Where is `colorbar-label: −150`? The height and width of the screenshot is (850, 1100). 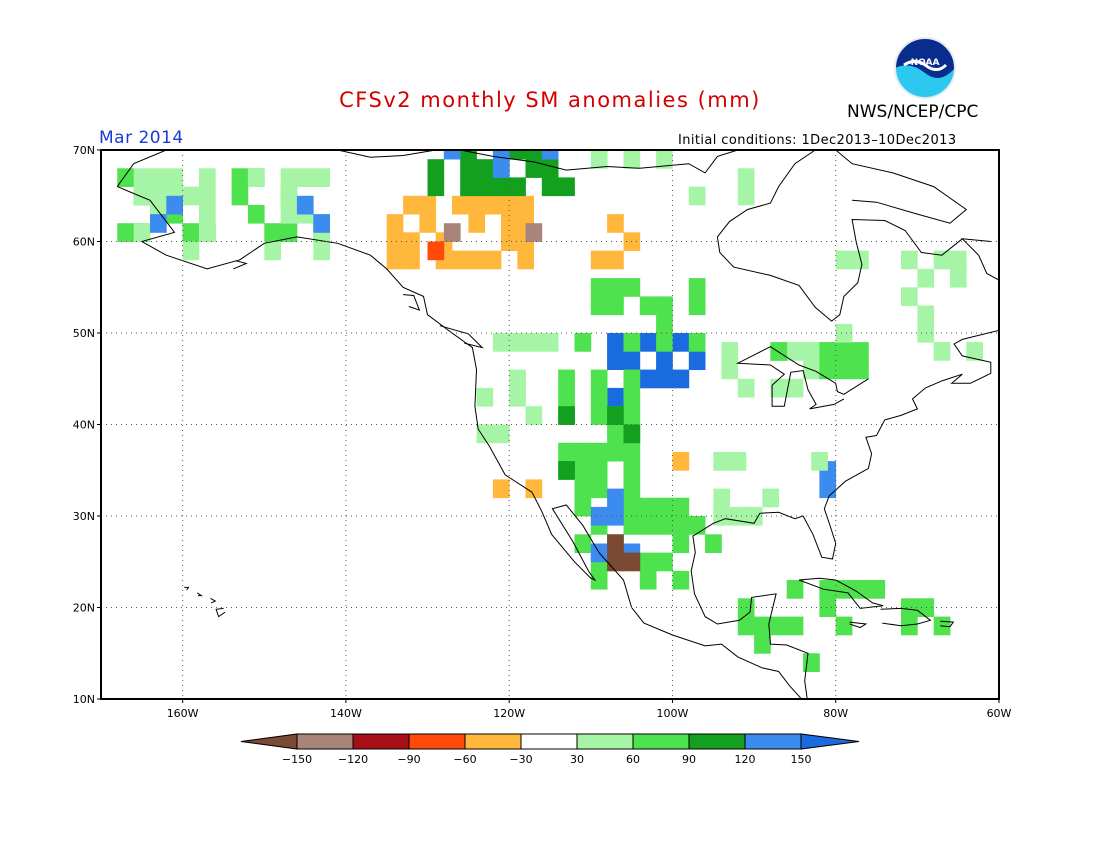
colorbar-label: −150 is located at coordinates (297, 759).